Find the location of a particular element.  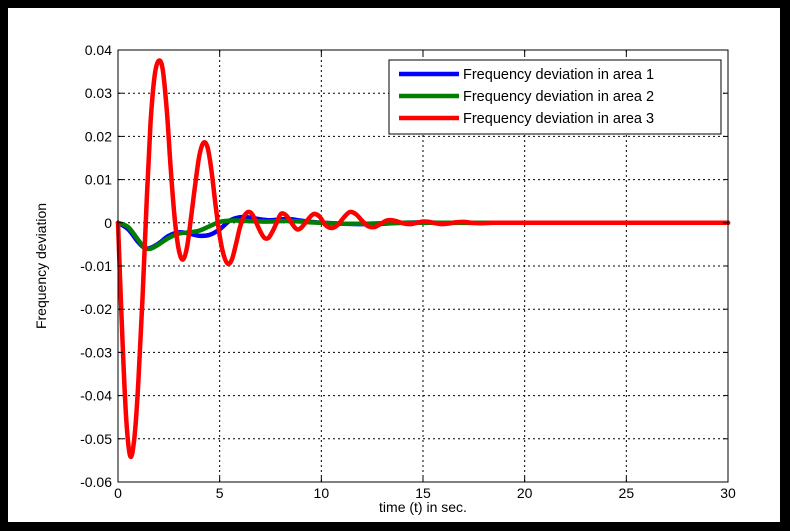

legend-entry-area-1: Frequency deviation in area 1 is located at coordinates (558, 75).